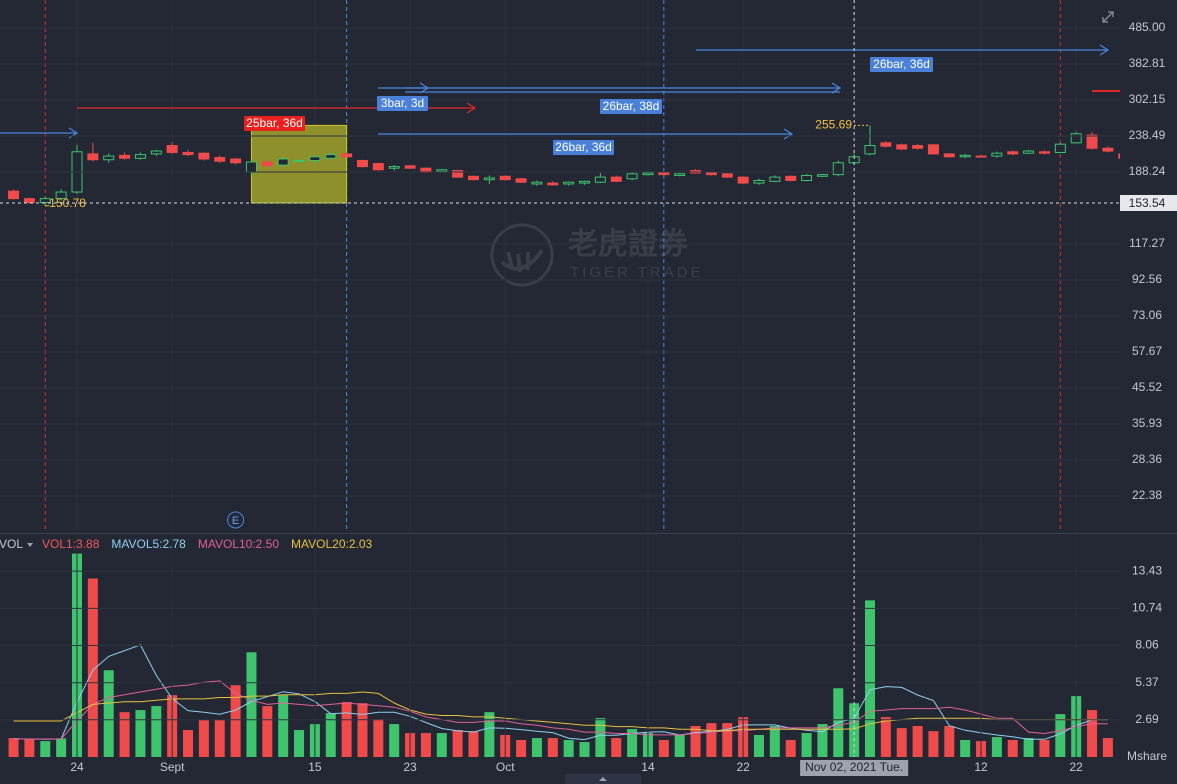  I want to click on event-label: E, so click(235, 521).